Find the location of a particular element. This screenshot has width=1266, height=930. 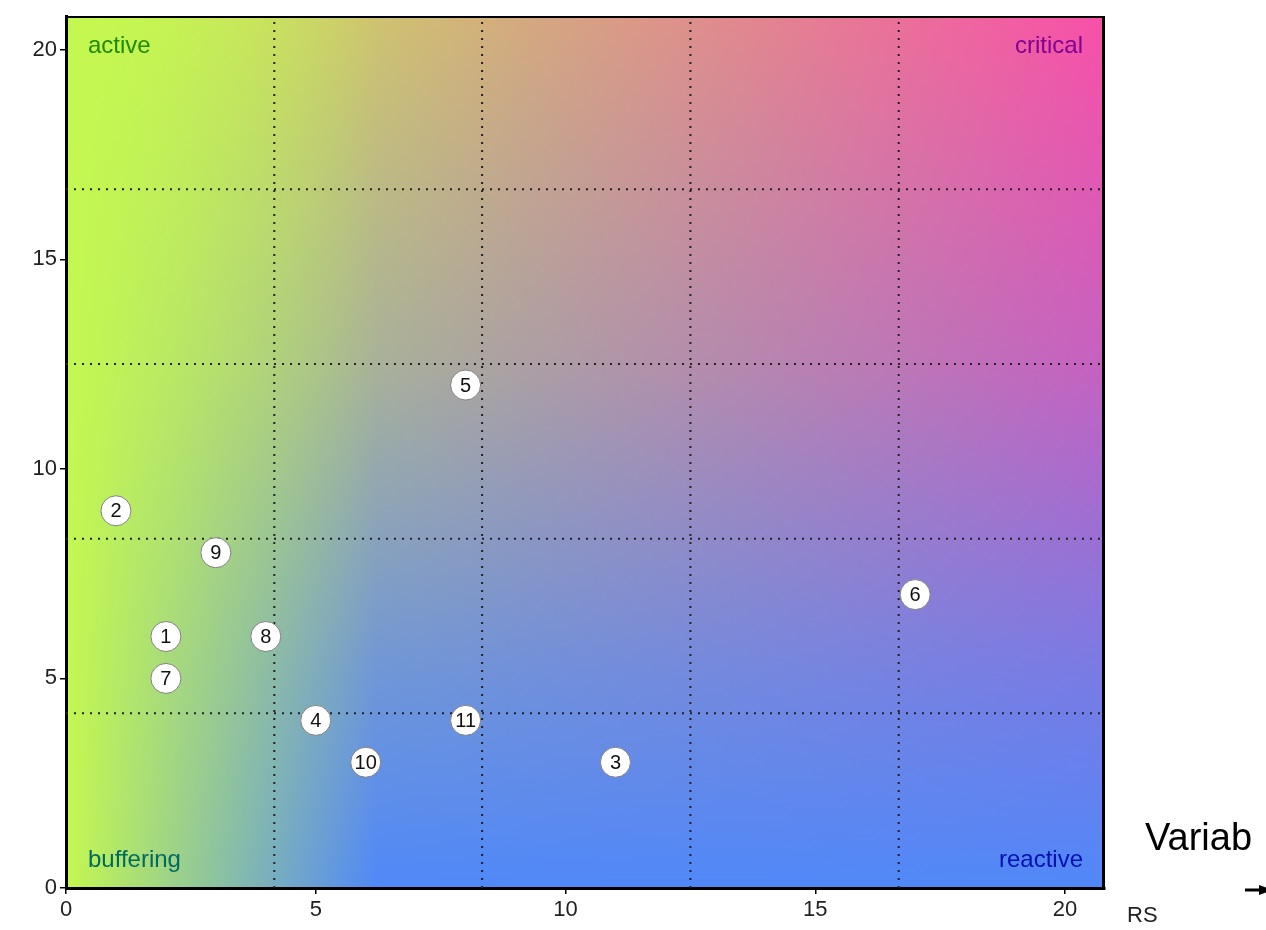

x-tick-label: 20 is located at coordinates (1065, 909).